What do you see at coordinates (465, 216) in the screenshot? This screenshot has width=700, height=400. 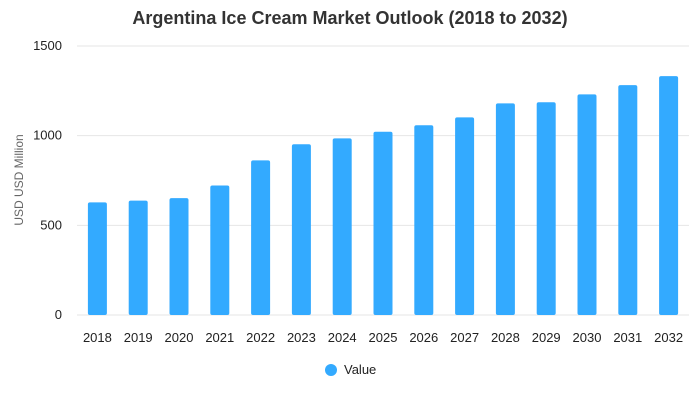 I see `bar-2027` at bounding box center [465, 216].